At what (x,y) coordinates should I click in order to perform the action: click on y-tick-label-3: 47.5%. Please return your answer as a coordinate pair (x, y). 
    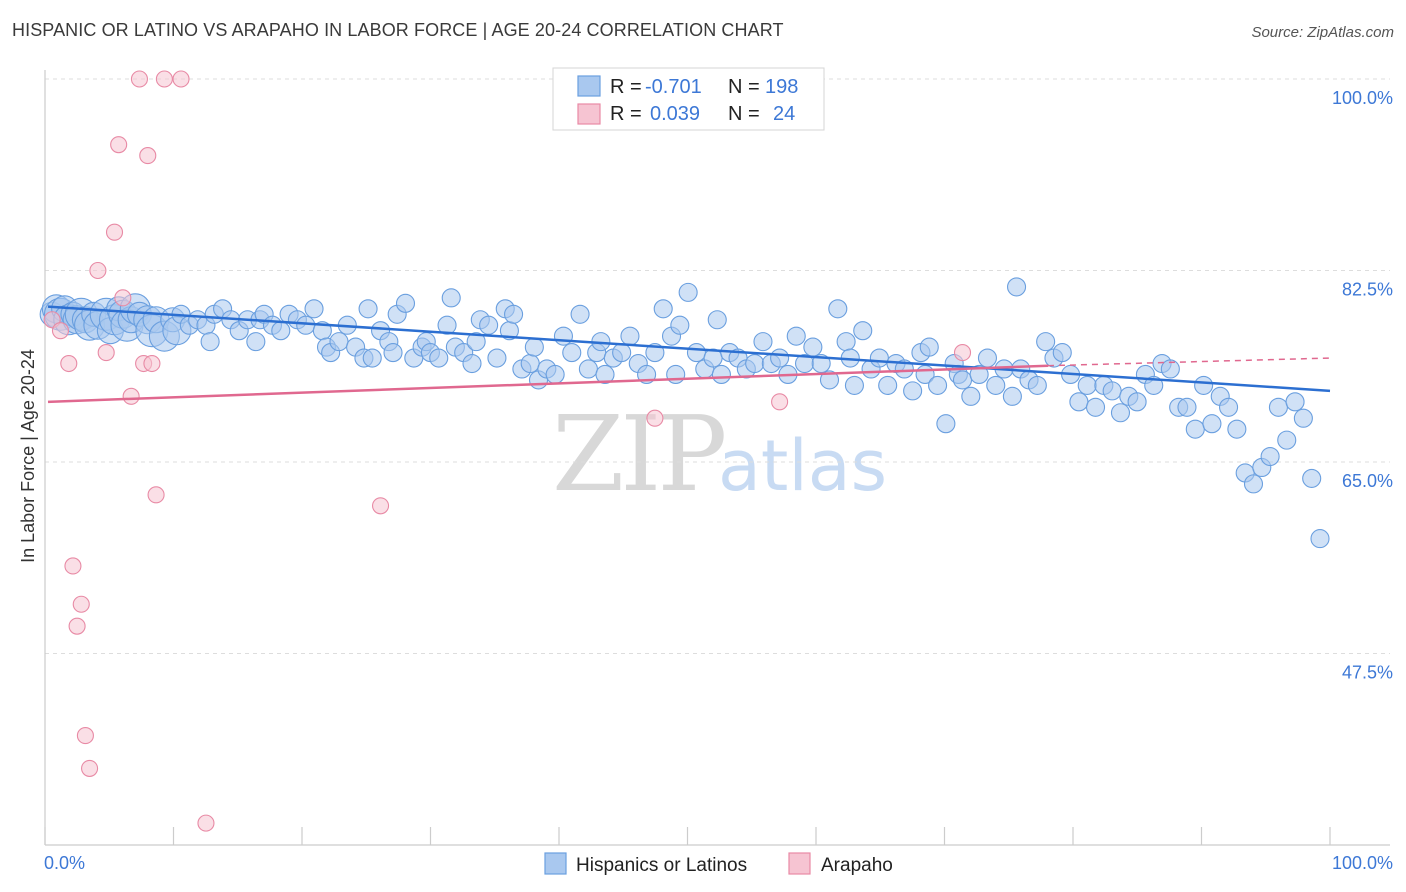
    Looking at the image, I should click on (1367, 673).